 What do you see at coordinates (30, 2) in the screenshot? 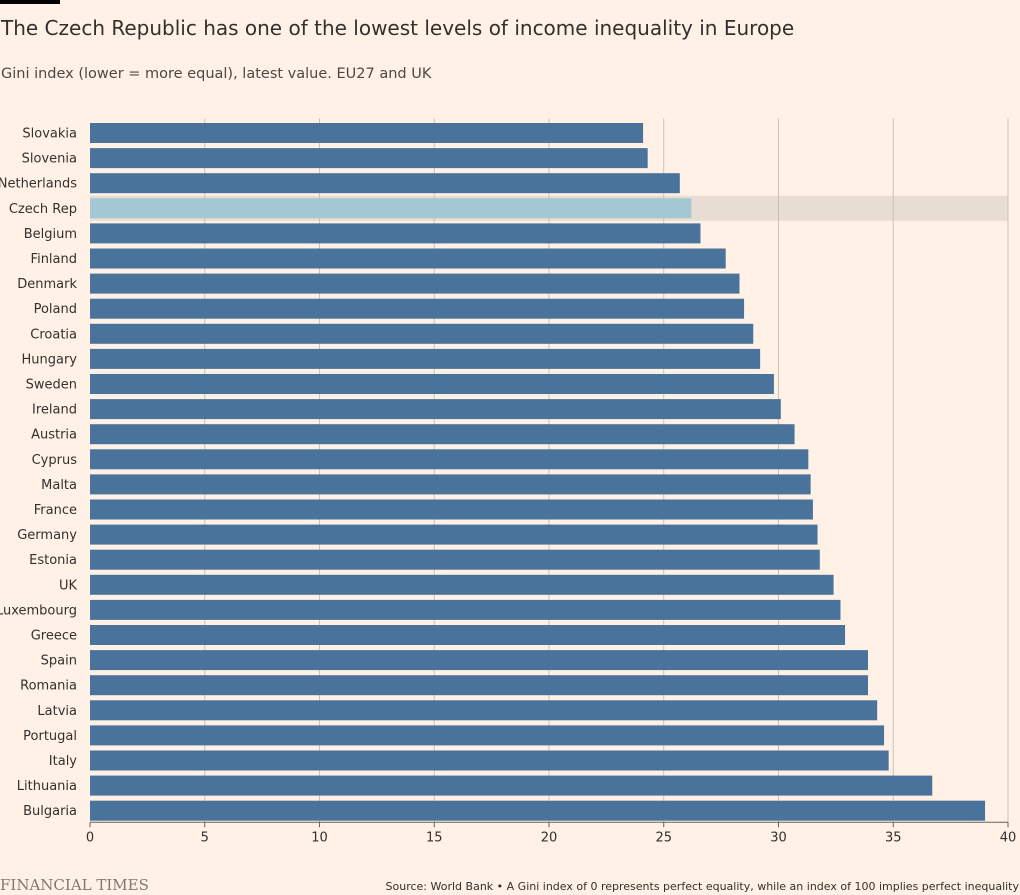
I see `brand-top-bar` at bounding box center [30, 2].